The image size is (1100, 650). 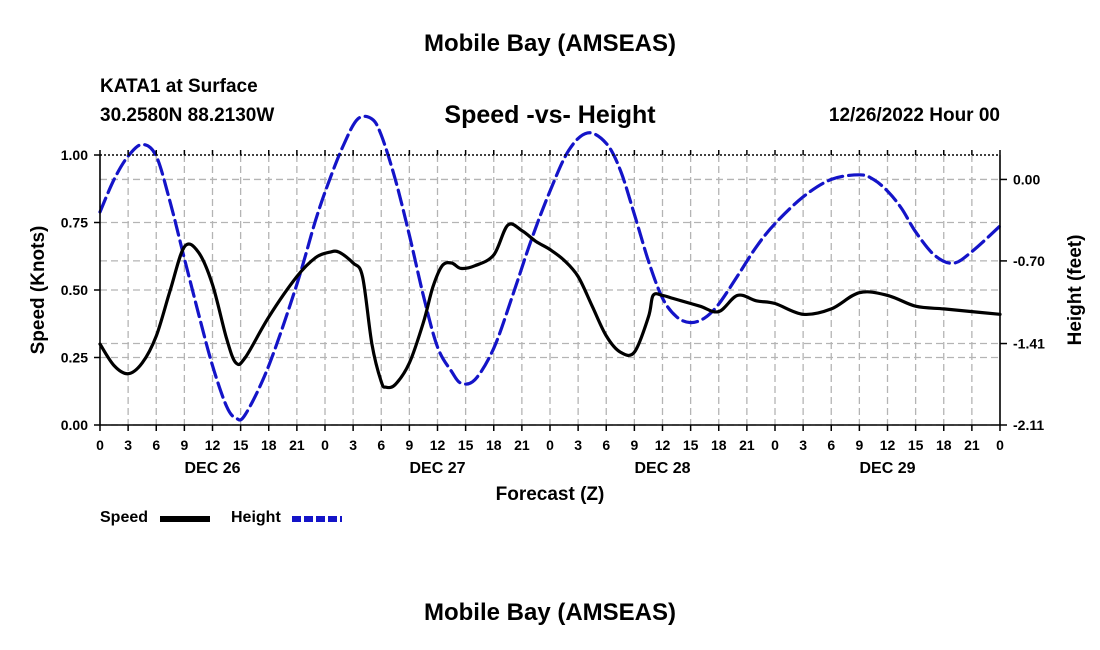 I want to click on station-coordinates: 30.2580N 88.2130W, so click(x=187, y=115).